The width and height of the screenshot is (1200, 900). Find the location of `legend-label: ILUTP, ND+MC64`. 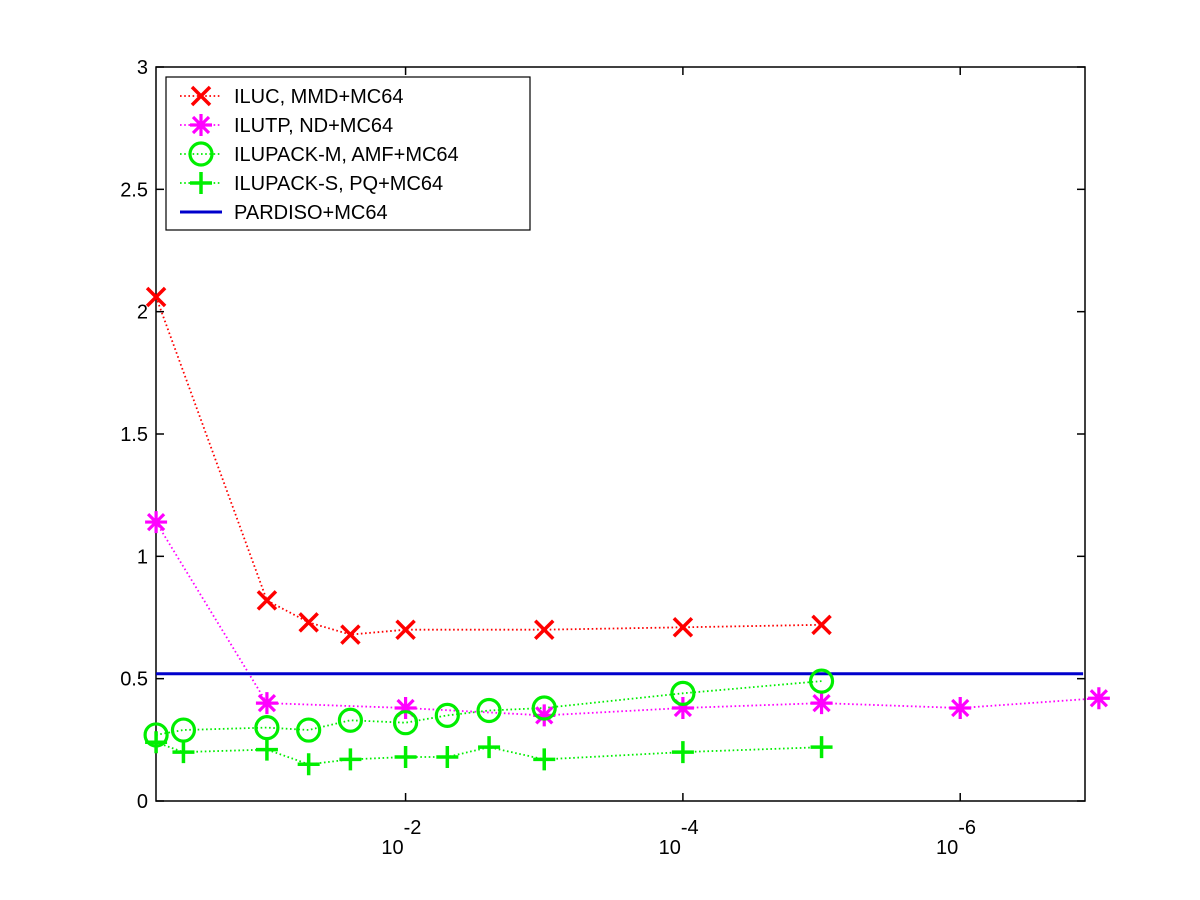

legend-label: ILUTP, ND+MC64 is located at coordinates (313, 126).